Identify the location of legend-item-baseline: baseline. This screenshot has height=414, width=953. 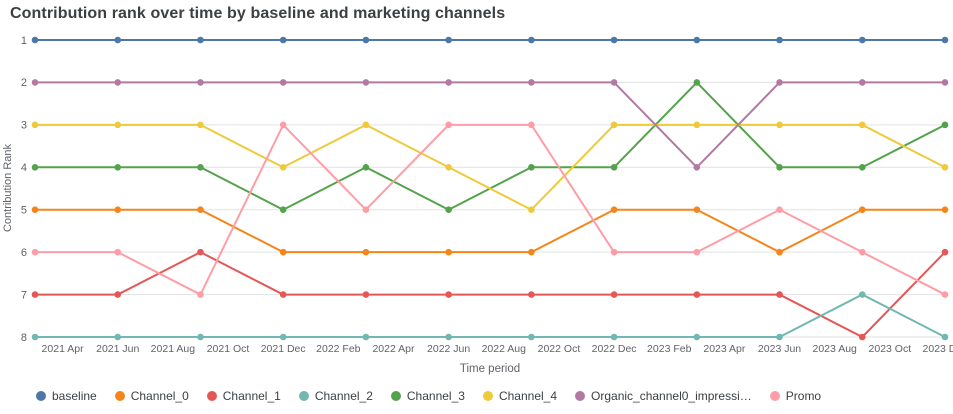
(66, 396).